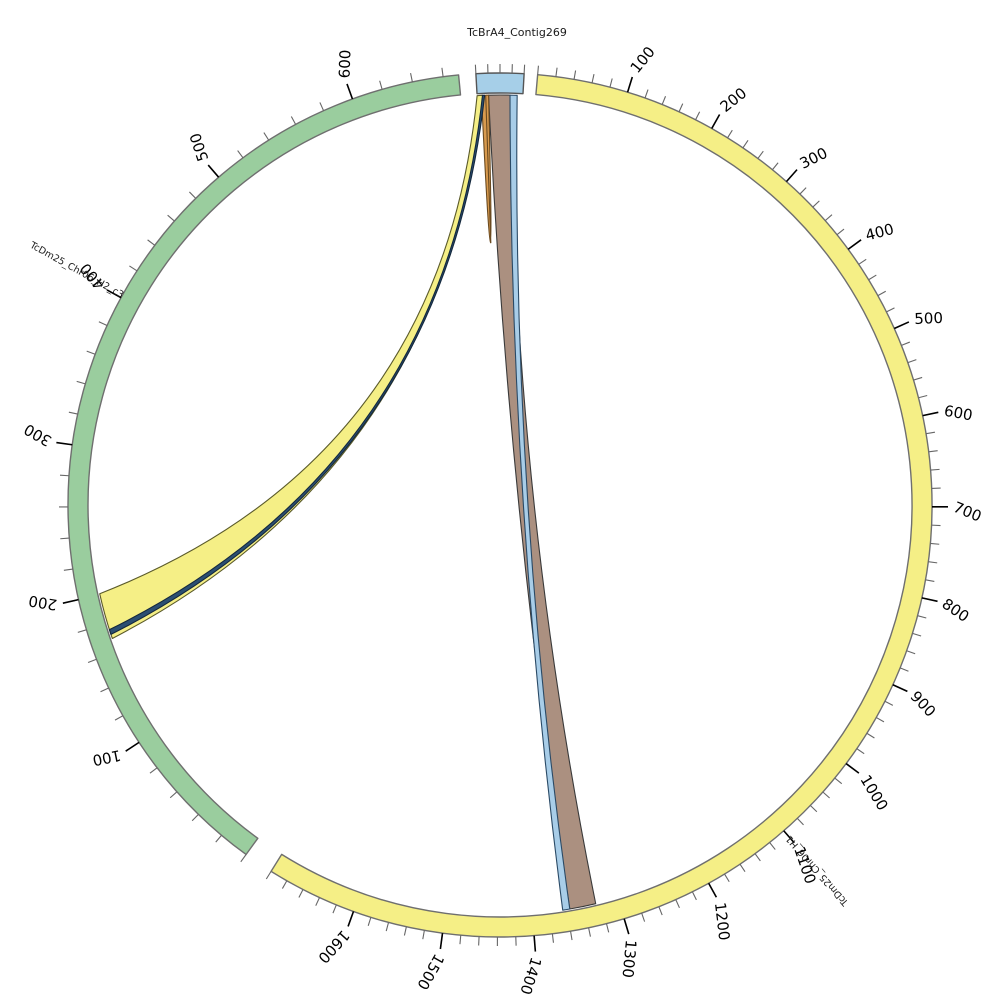 The width and height of the screenshot is (1000, 1000). What do you see at coordinates (956, 610) in the screenshot?
I see `axis-tick-label: 800` at bounding box center [956, 610].